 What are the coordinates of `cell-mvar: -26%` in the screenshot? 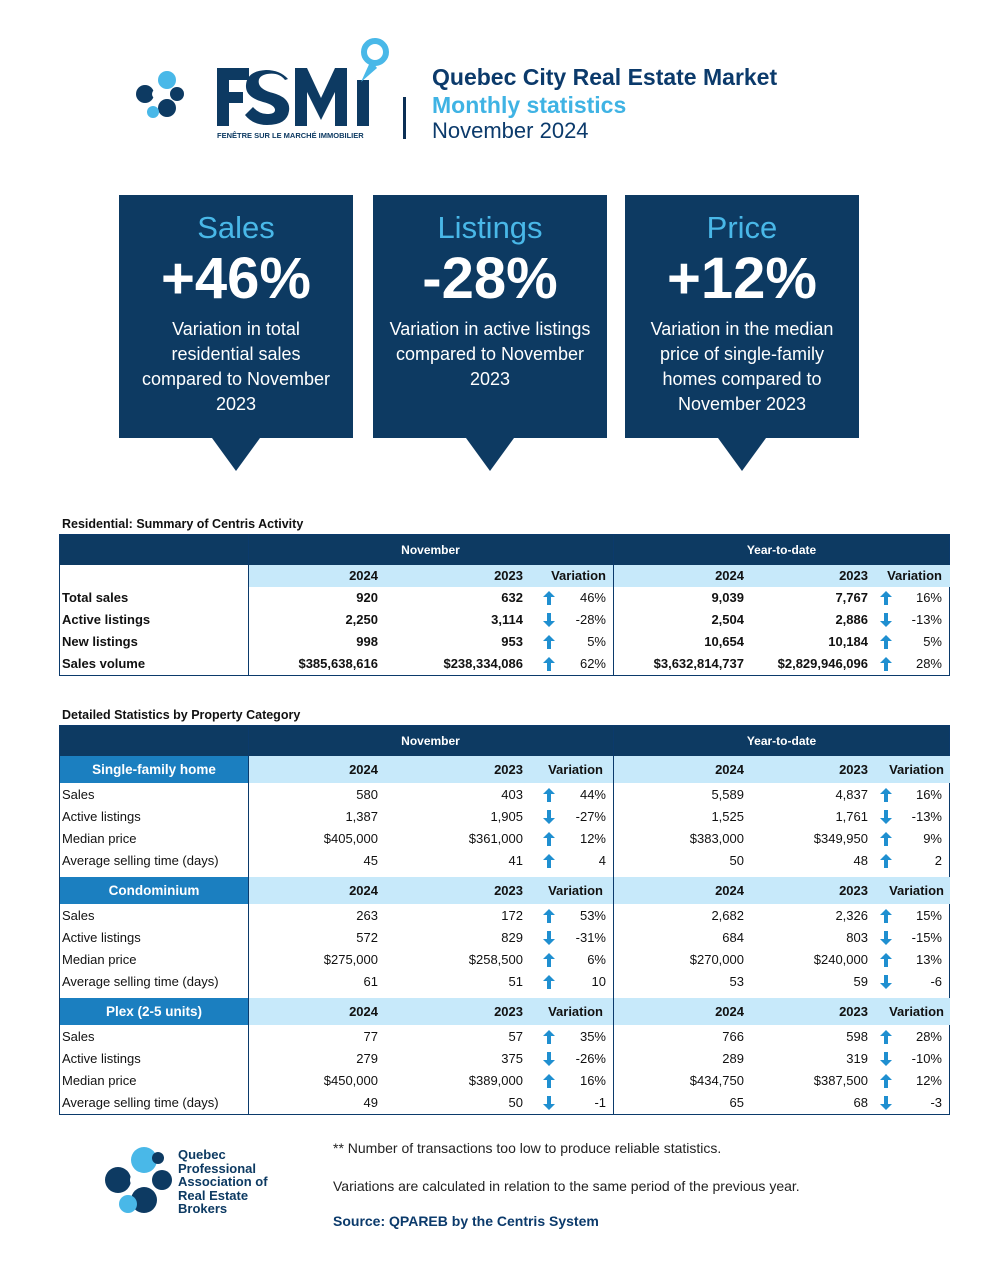 It's located at (590, 1058).